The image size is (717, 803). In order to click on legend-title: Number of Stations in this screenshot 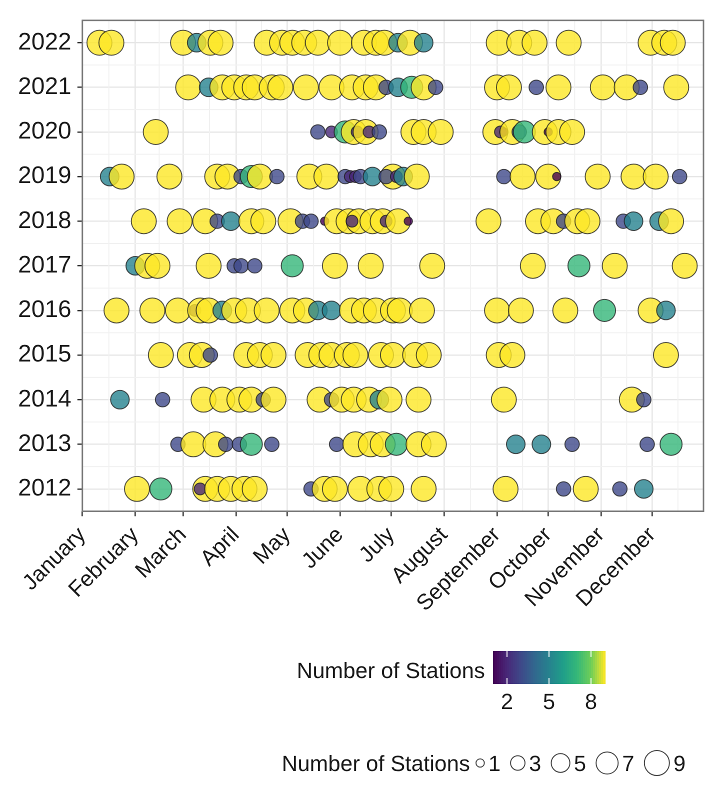, I will do `click(376, 763)`.